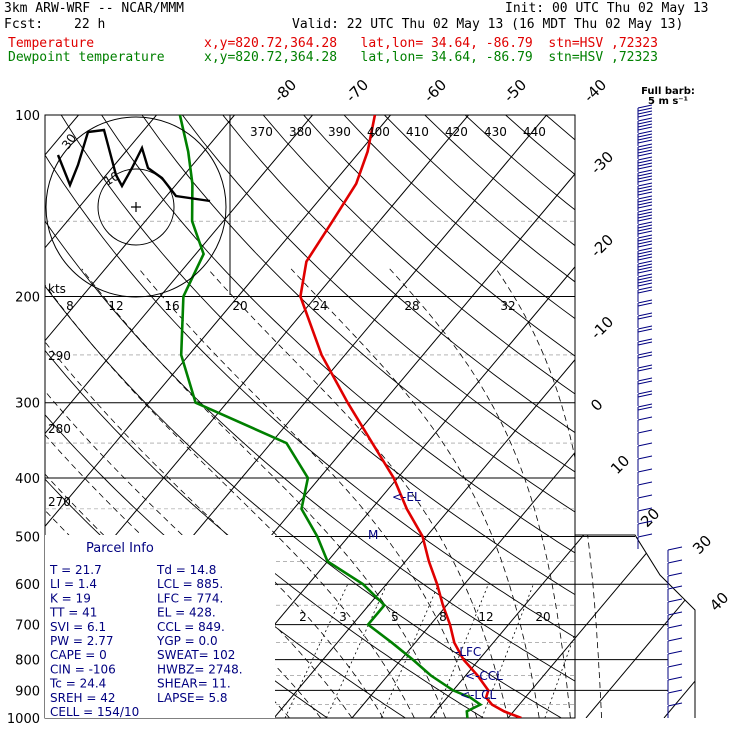  I want to click on parcel-row-left: SVI = 6.1, so click(78, 627).